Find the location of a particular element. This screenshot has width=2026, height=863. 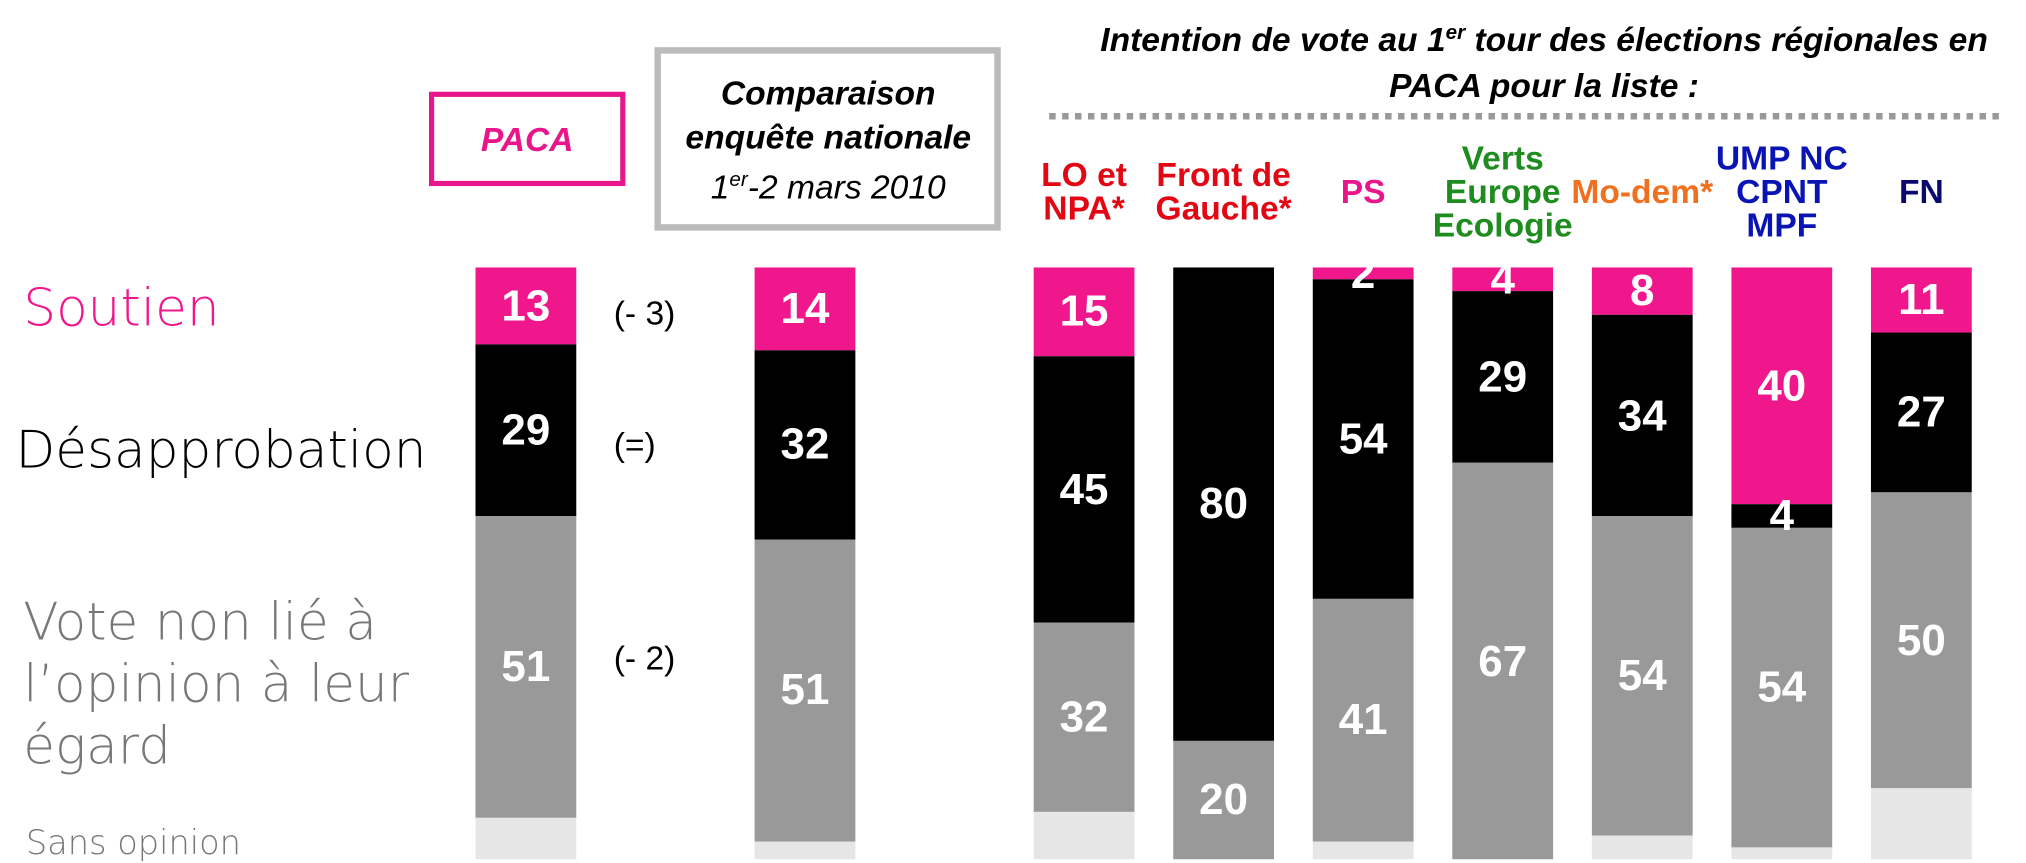

value-label: 50 is located at coordinates (1921, 640).